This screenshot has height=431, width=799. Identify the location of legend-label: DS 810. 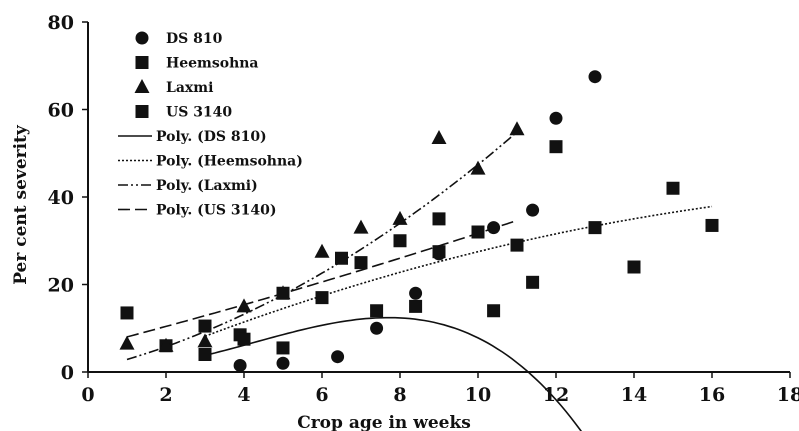
(194, 39).